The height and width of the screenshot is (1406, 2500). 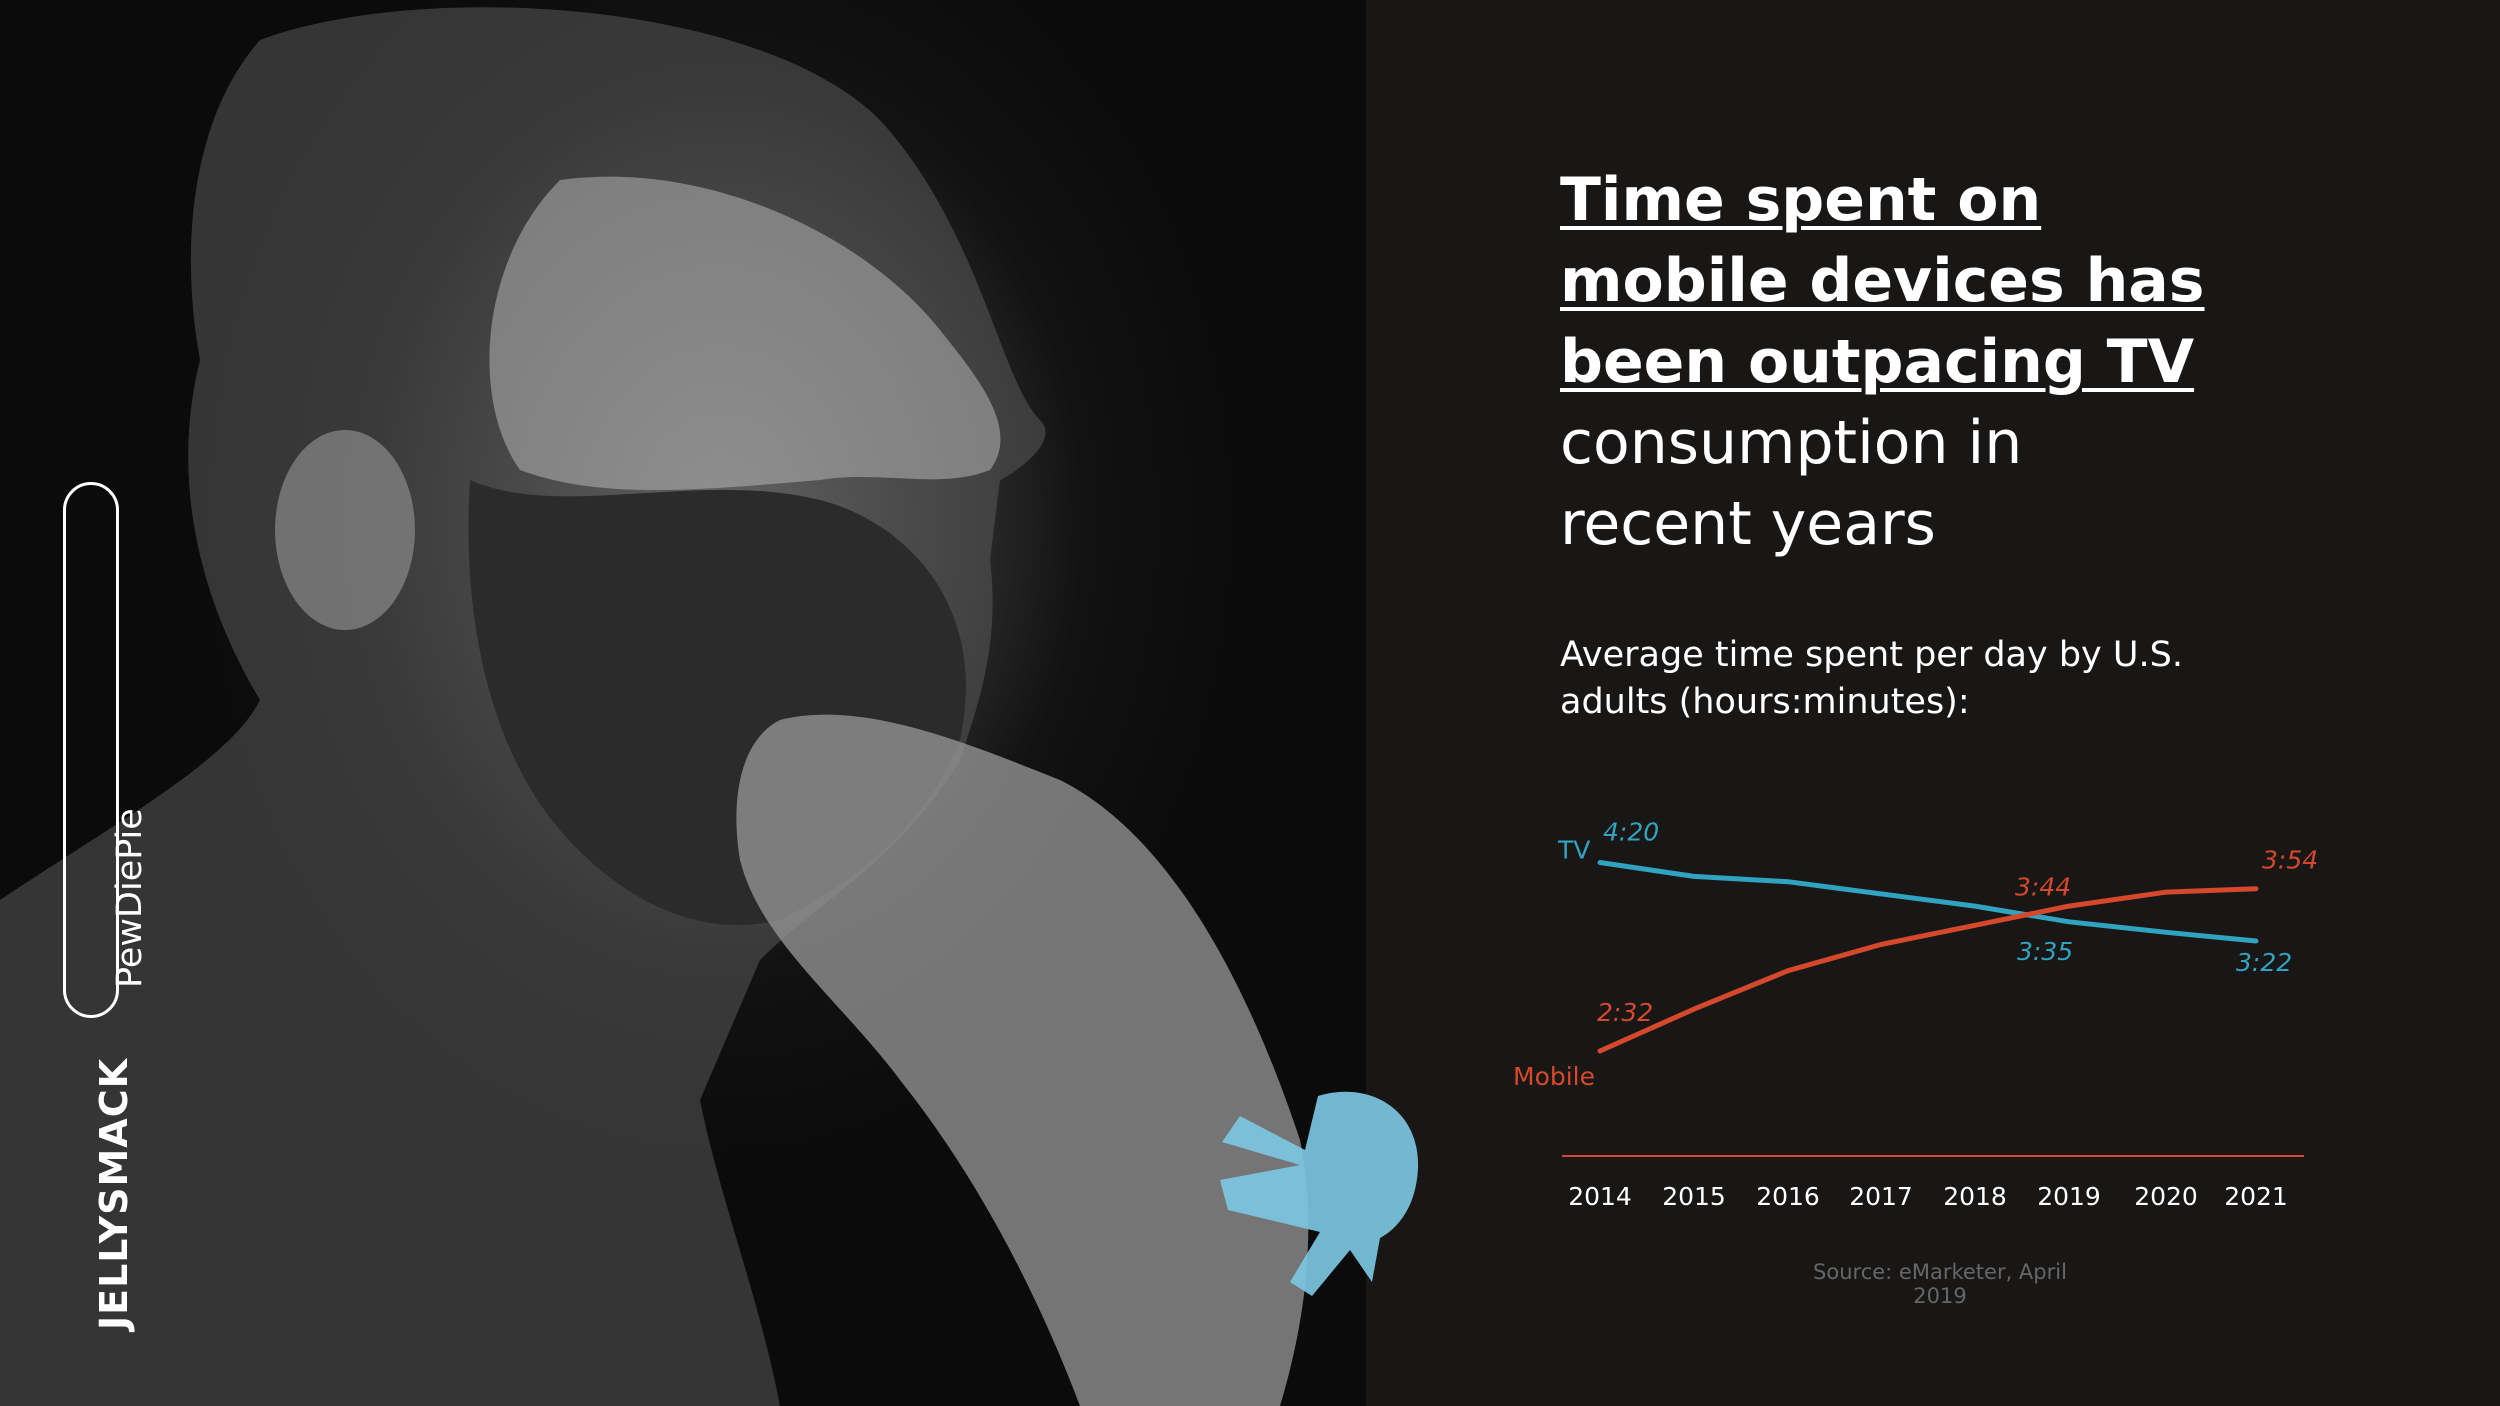 What do you see at coordinates (1881, 1196) in the screenshot?
I see `x-tick-label: 2017` at bounding box center [1881, 1196].